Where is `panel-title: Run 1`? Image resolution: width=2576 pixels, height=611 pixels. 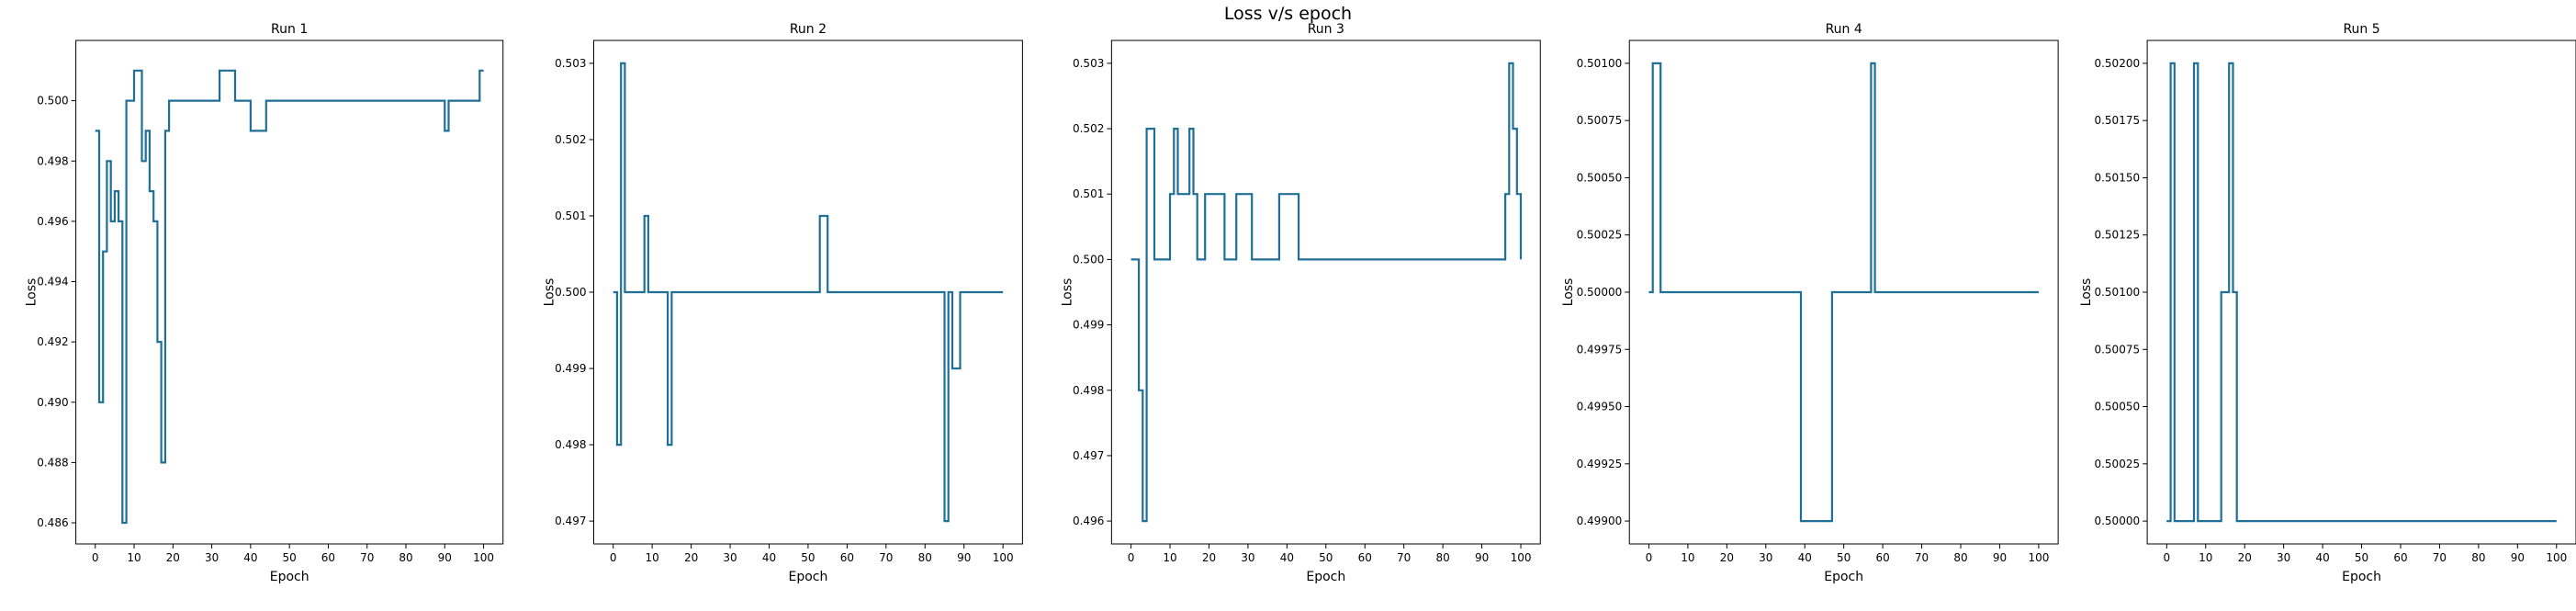 panel-title: Run 1 is located at coordinates (289, 30).